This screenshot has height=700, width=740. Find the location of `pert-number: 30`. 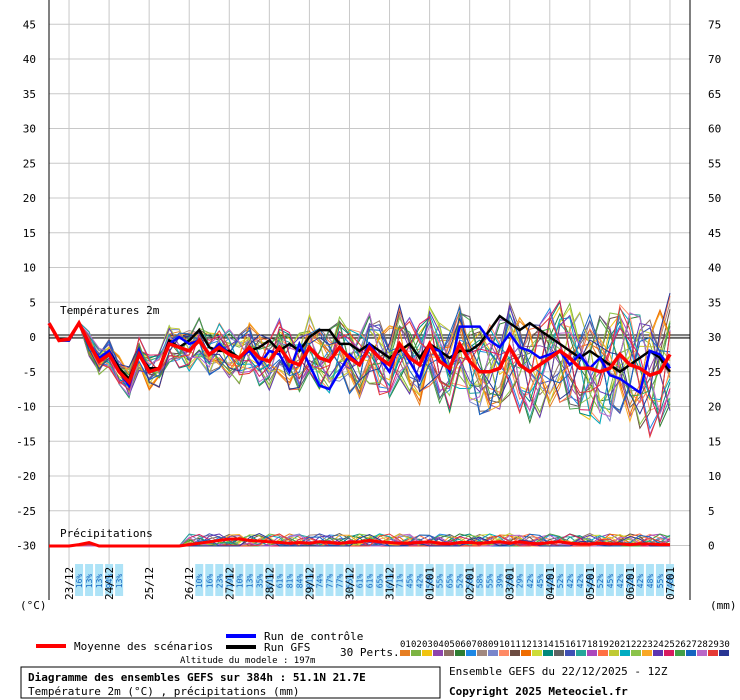

pert-number: 30 is located at coordinates (724, 645).